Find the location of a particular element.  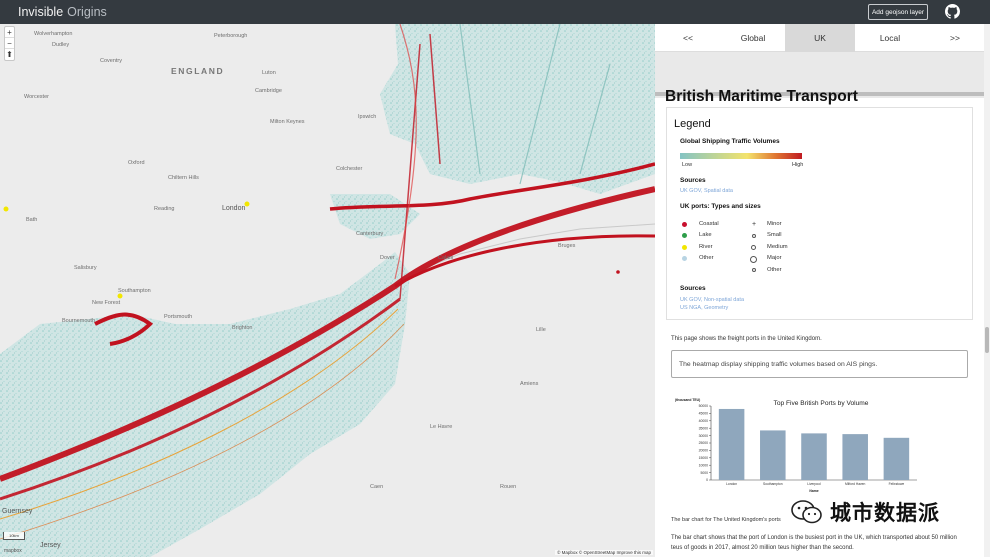

brand-logo: Invisible Origins is located at coordinates (62, 12).